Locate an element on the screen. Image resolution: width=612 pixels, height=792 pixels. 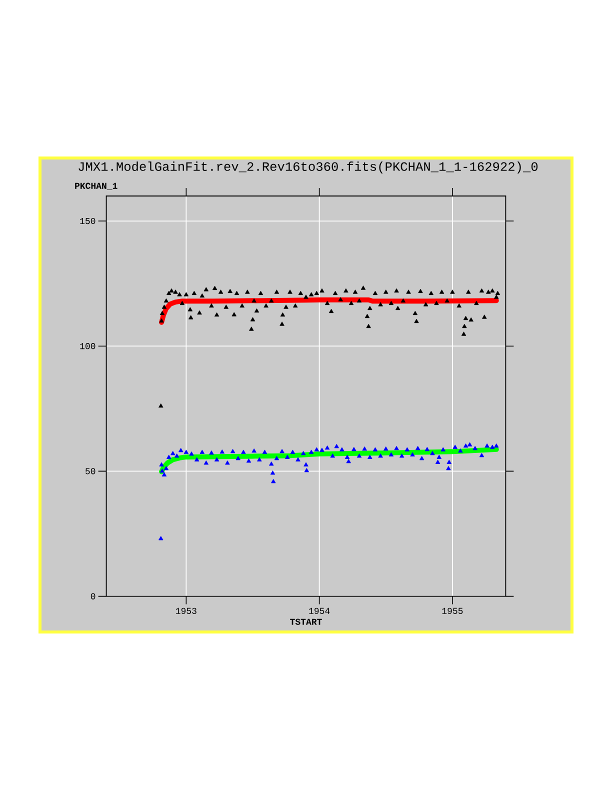
y-tick-label: 150 is located at coordinates (88, 221).